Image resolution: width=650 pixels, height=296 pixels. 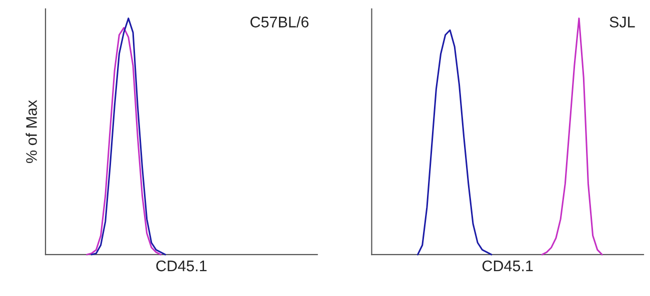 I want to click on annotation: C57BL/6, so click(x=279, y=22).